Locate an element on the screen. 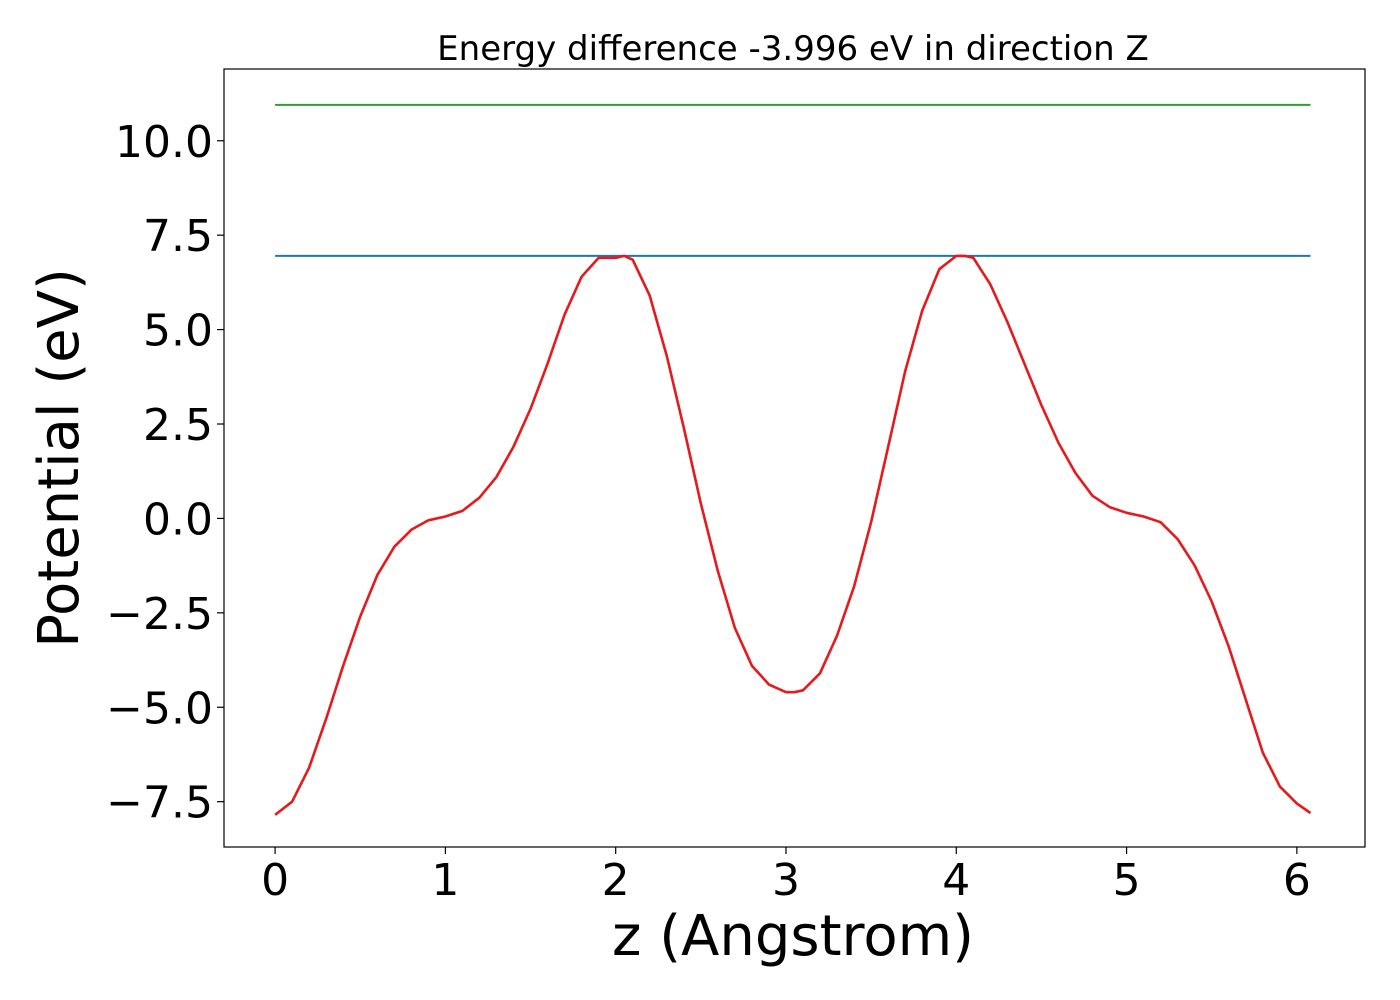  x-tick-label: 1 is located at coordinates (445, 880).